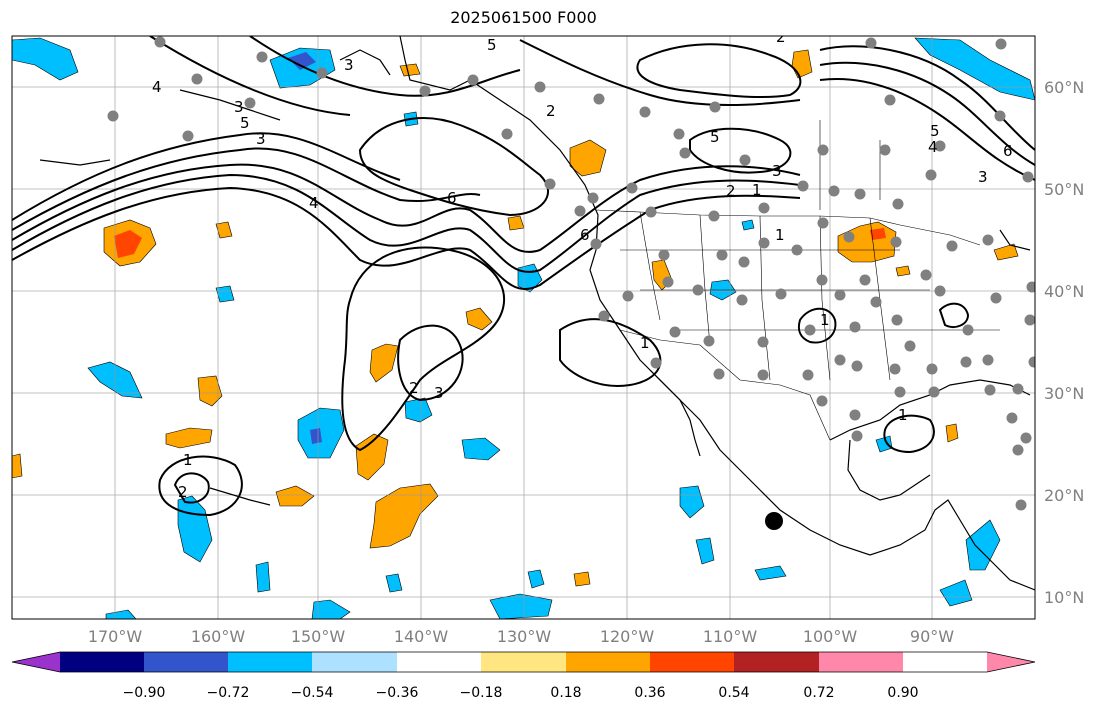 This screenshot has height=712, width=1105. I want to click on colorbar-tick-label: −0.18, so click(481, 693).